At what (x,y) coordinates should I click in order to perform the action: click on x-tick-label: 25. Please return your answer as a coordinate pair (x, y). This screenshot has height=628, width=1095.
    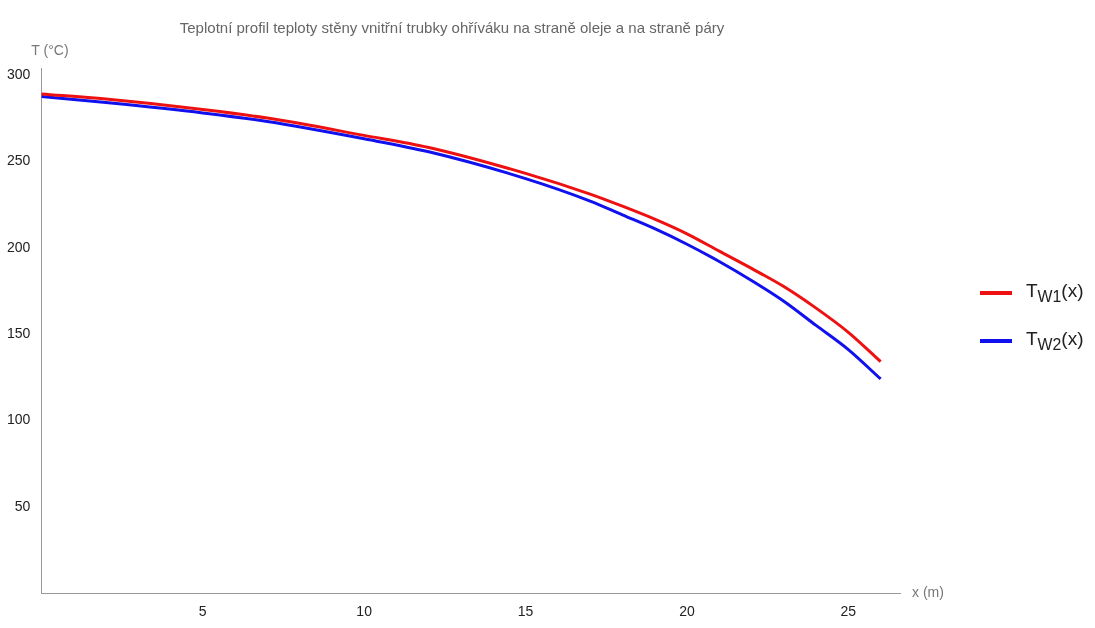
    Looking at the image, I should click on (848, 611).